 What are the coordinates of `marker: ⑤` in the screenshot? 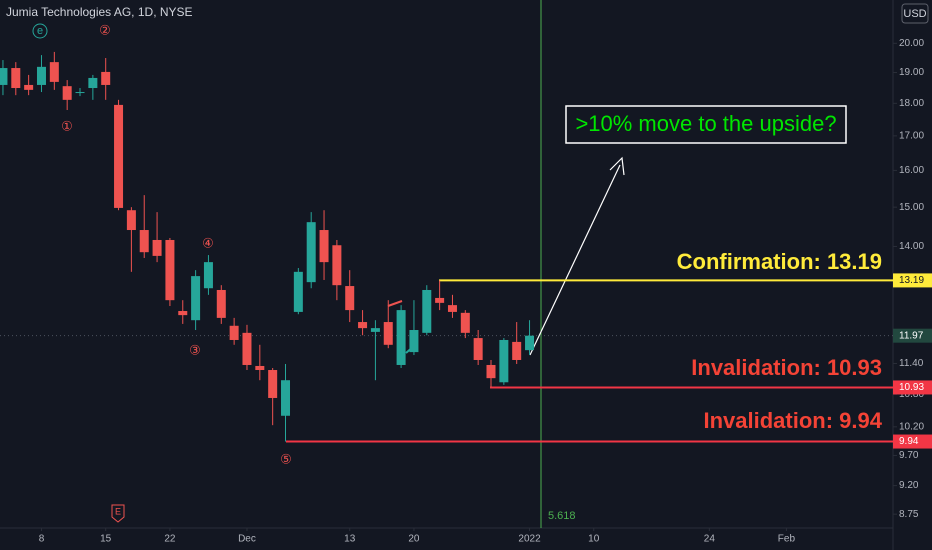 It's located at (286, 458).